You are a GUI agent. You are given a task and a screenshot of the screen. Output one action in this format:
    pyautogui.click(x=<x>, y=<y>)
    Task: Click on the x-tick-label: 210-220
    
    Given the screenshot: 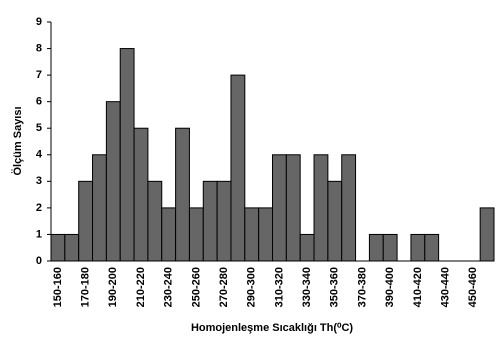 What is the action you would take?
    pyautogui.click(x=141, y=287)
    